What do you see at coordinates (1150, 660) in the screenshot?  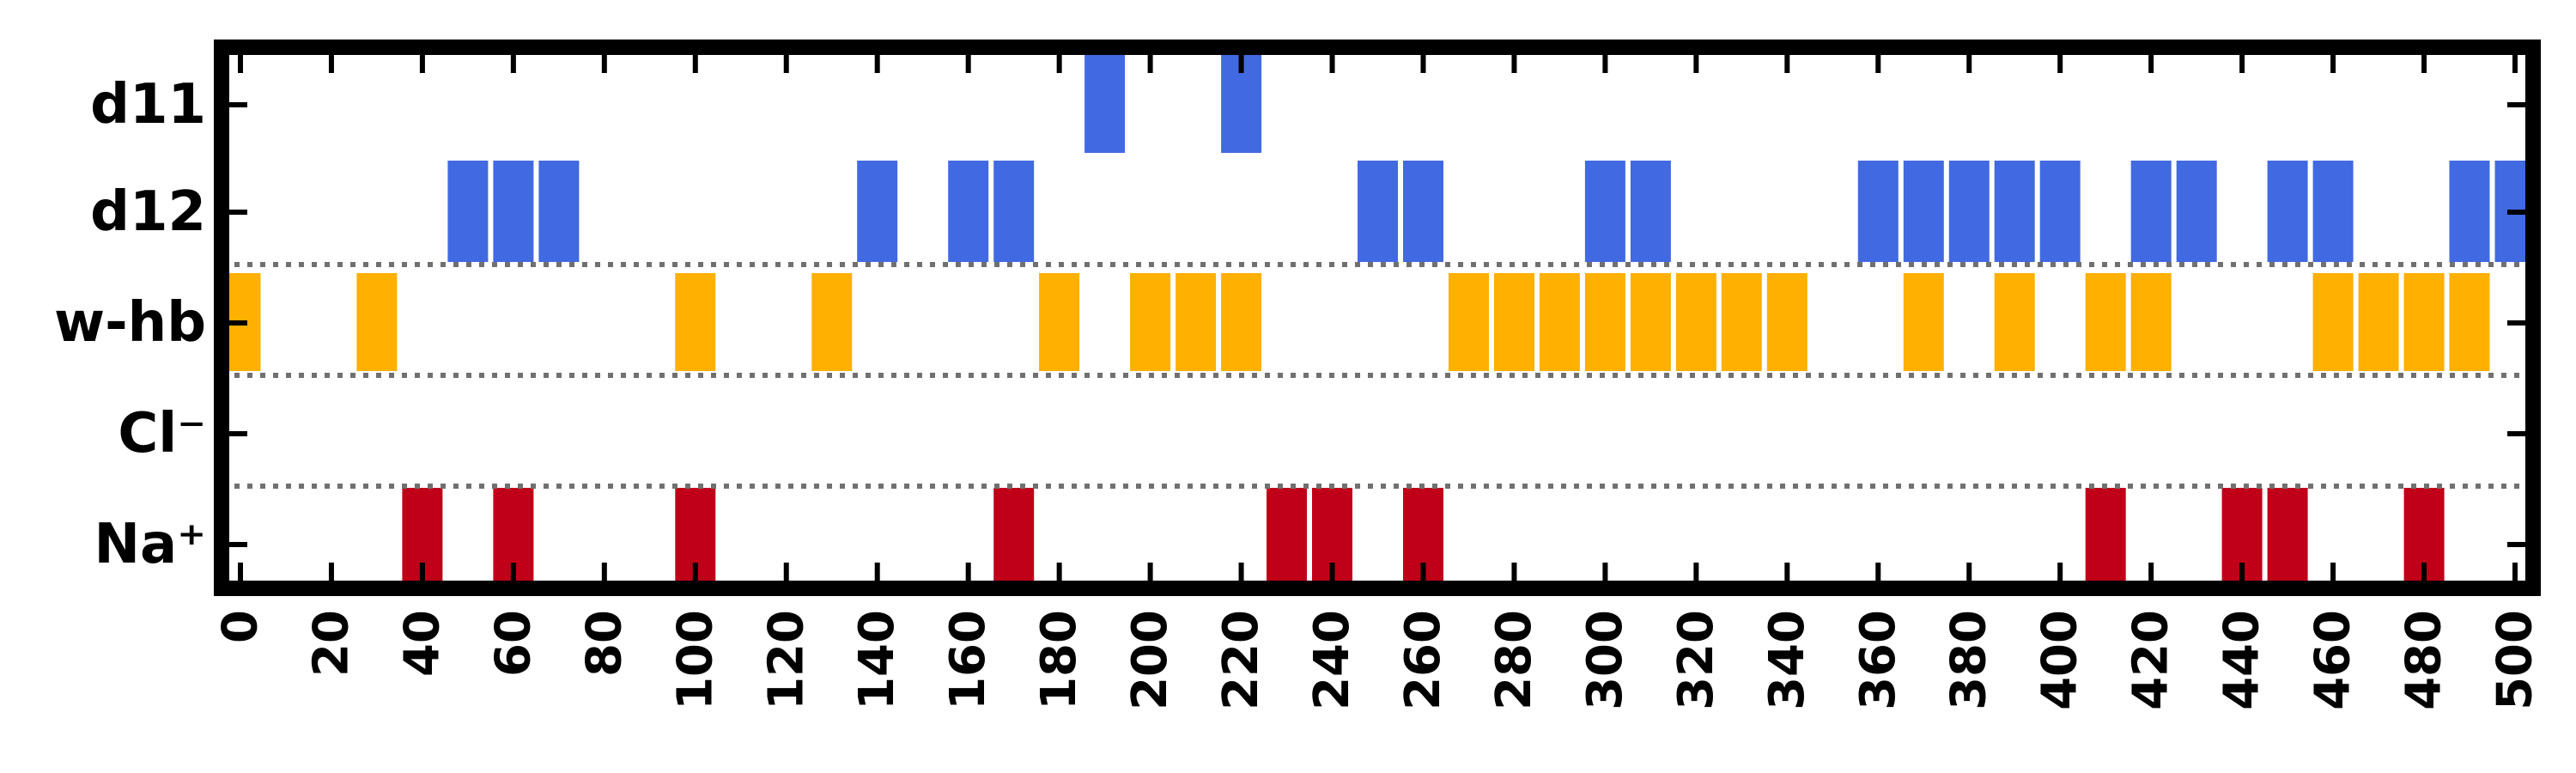 I see `x-tick-label: 200` at bounding box center [1150, 660].